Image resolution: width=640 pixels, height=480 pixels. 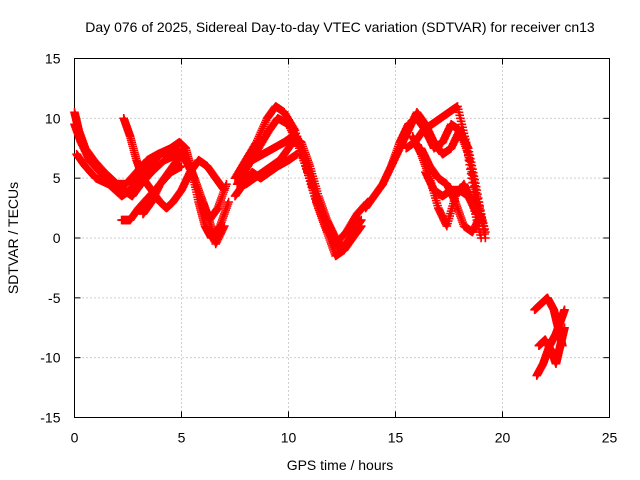 I want to click on y-tick-label: 15, so click(x=53, y=59).